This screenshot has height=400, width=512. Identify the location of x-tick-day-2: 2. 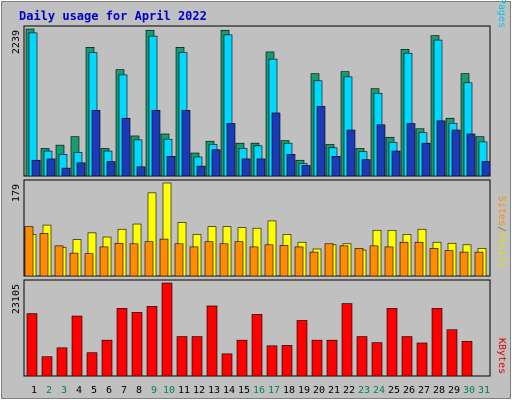
(49, 390).